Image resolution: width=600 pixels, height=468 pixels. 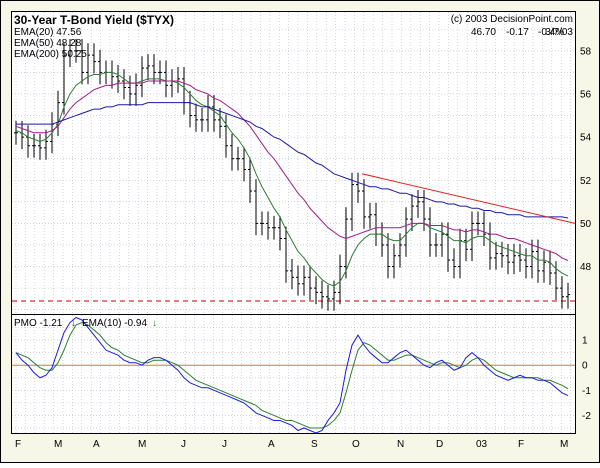 What do you see at coordinates (94, 20) in the screenshot?
I see `chart-title: 30-Year T-Bond Yield ($TYX)` at bounding box center [94, 20].